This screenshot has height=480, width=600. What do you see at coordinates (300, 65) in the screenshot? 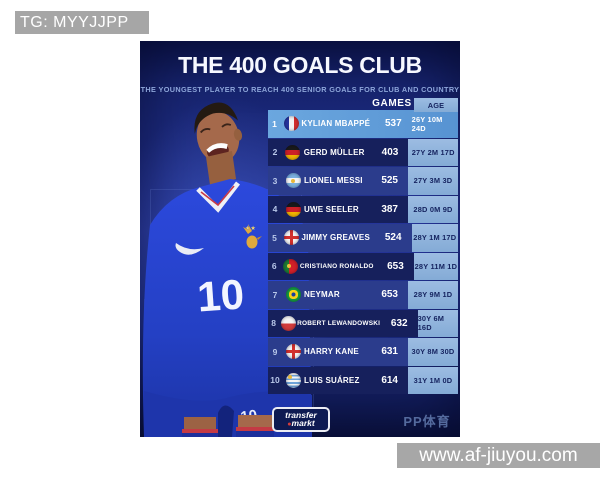
I see `poster-title: THE 400 GOALS CLUB` at bounding box center [300, 65].